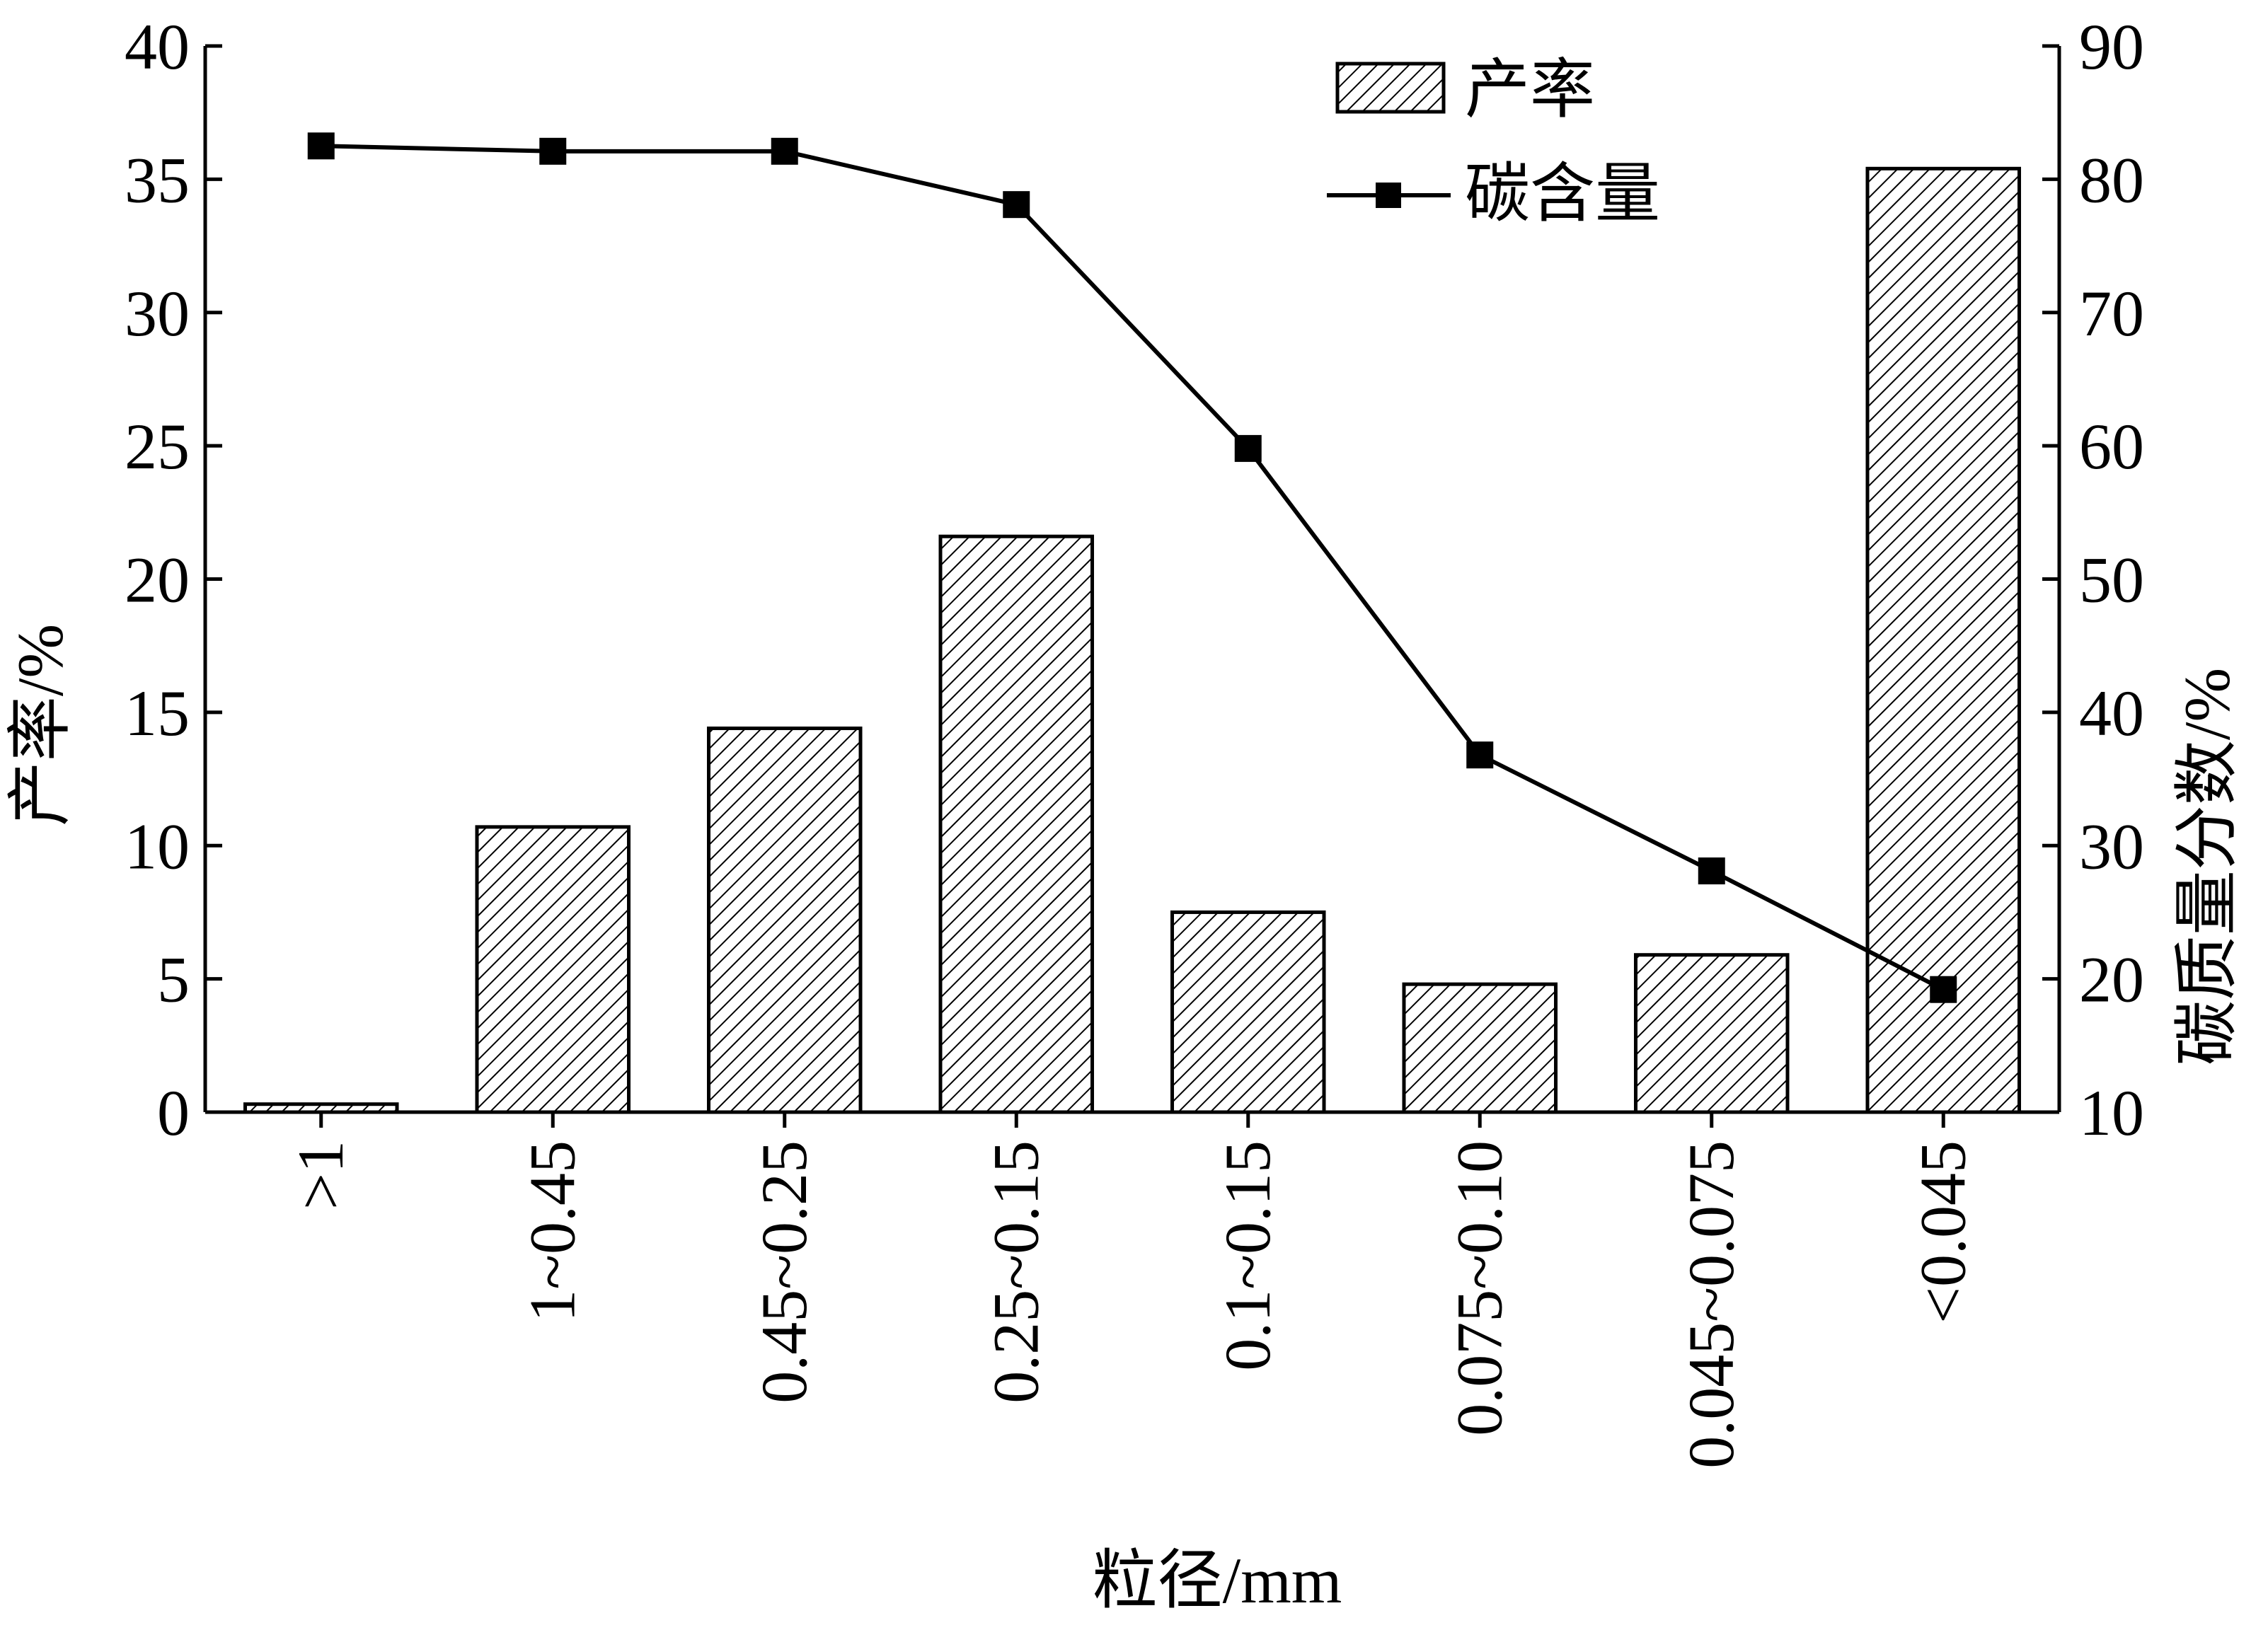 Image resolution: width=2268 pixels, height=1630 pixels. What do you see at coordinates (1530, 90) in the screenshot?
I see `legend-label-bar: 产率` at bounding box center [1530, 90].